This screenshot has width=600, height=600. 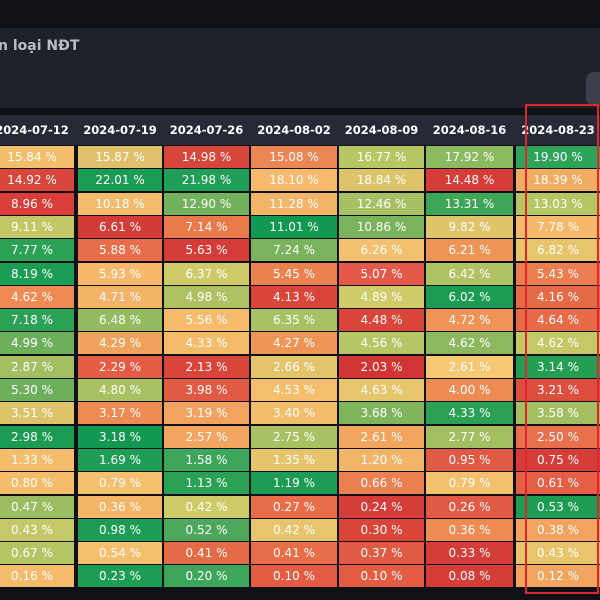 I want to click on table-cell: 14.48 %, so click(x=469, y=180).